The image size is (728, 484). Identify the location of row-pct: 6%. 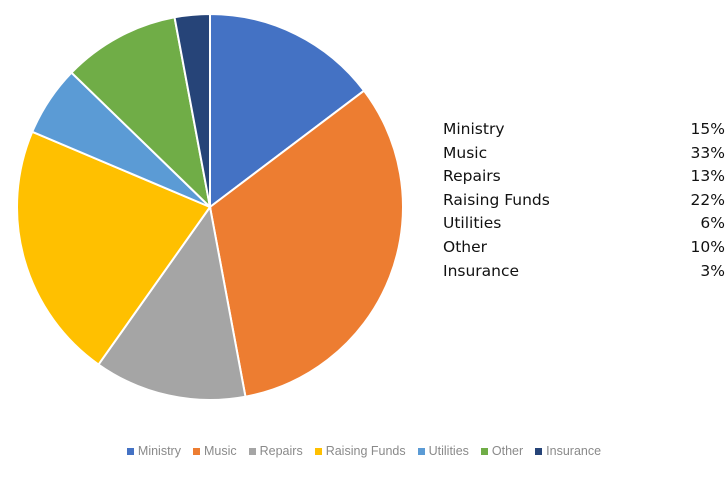
(712, 223).